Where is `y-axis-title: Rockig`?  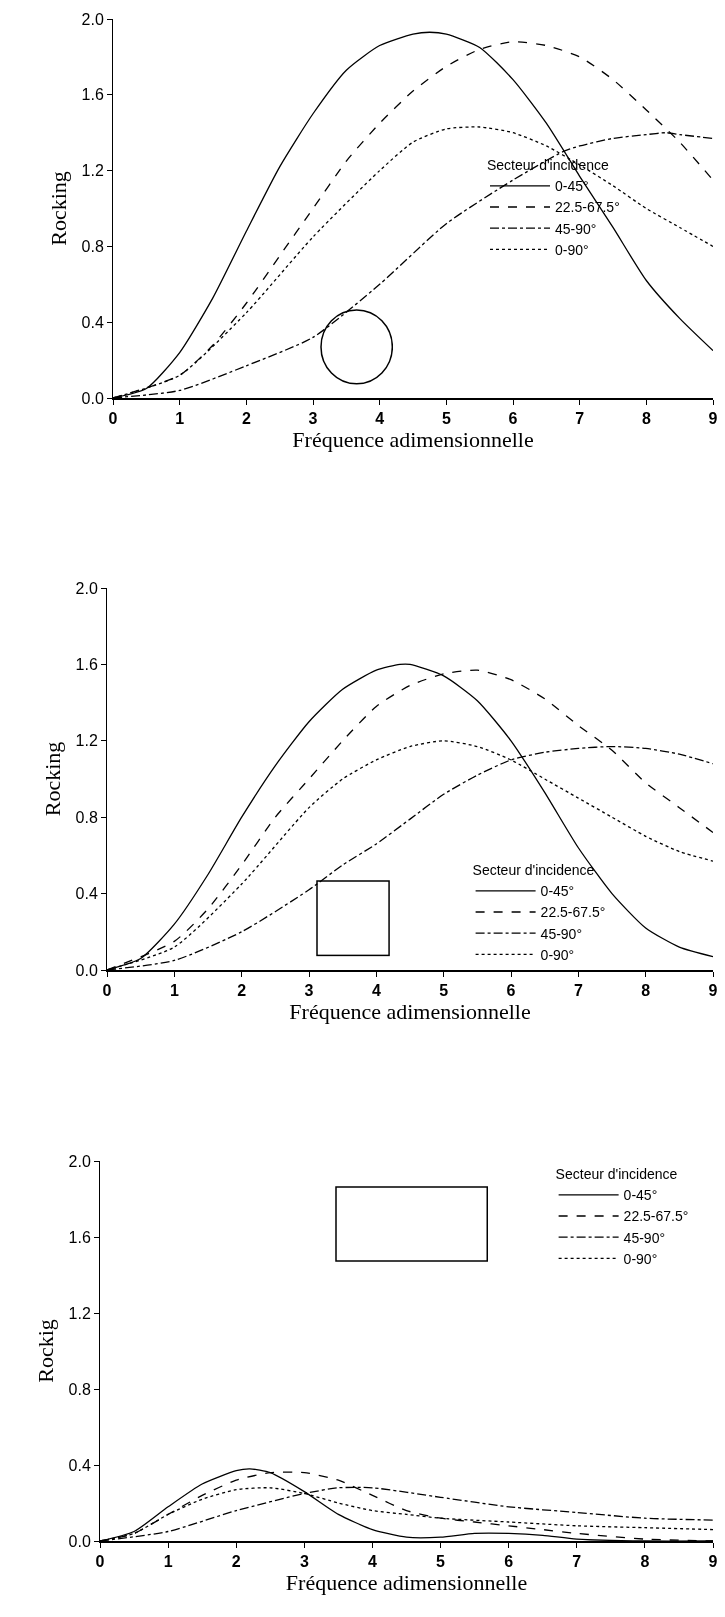
y-axis-title: Rockig is located at coordinates (46, 1351).